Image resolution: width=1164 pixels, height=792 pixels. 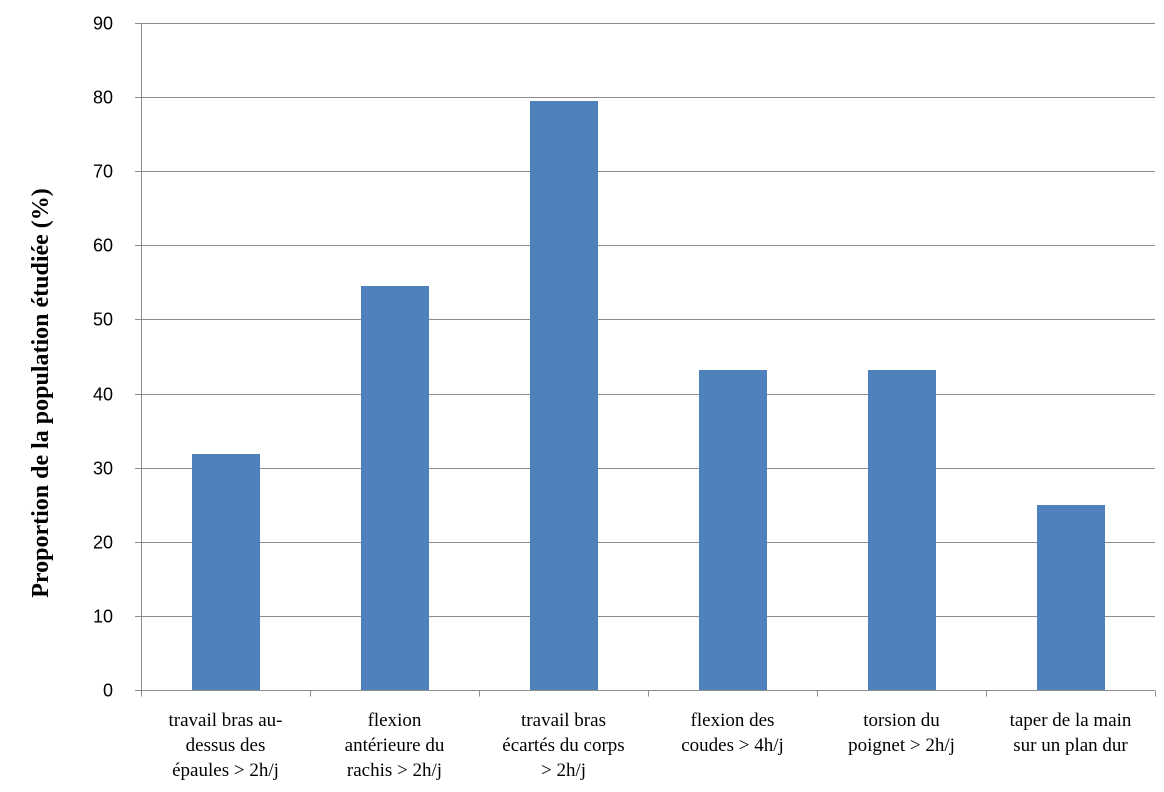 What do you see at coordinates (103, 395) in the screenshot?
I see `y-tick-label: 40` at bounding box center [103, 395].